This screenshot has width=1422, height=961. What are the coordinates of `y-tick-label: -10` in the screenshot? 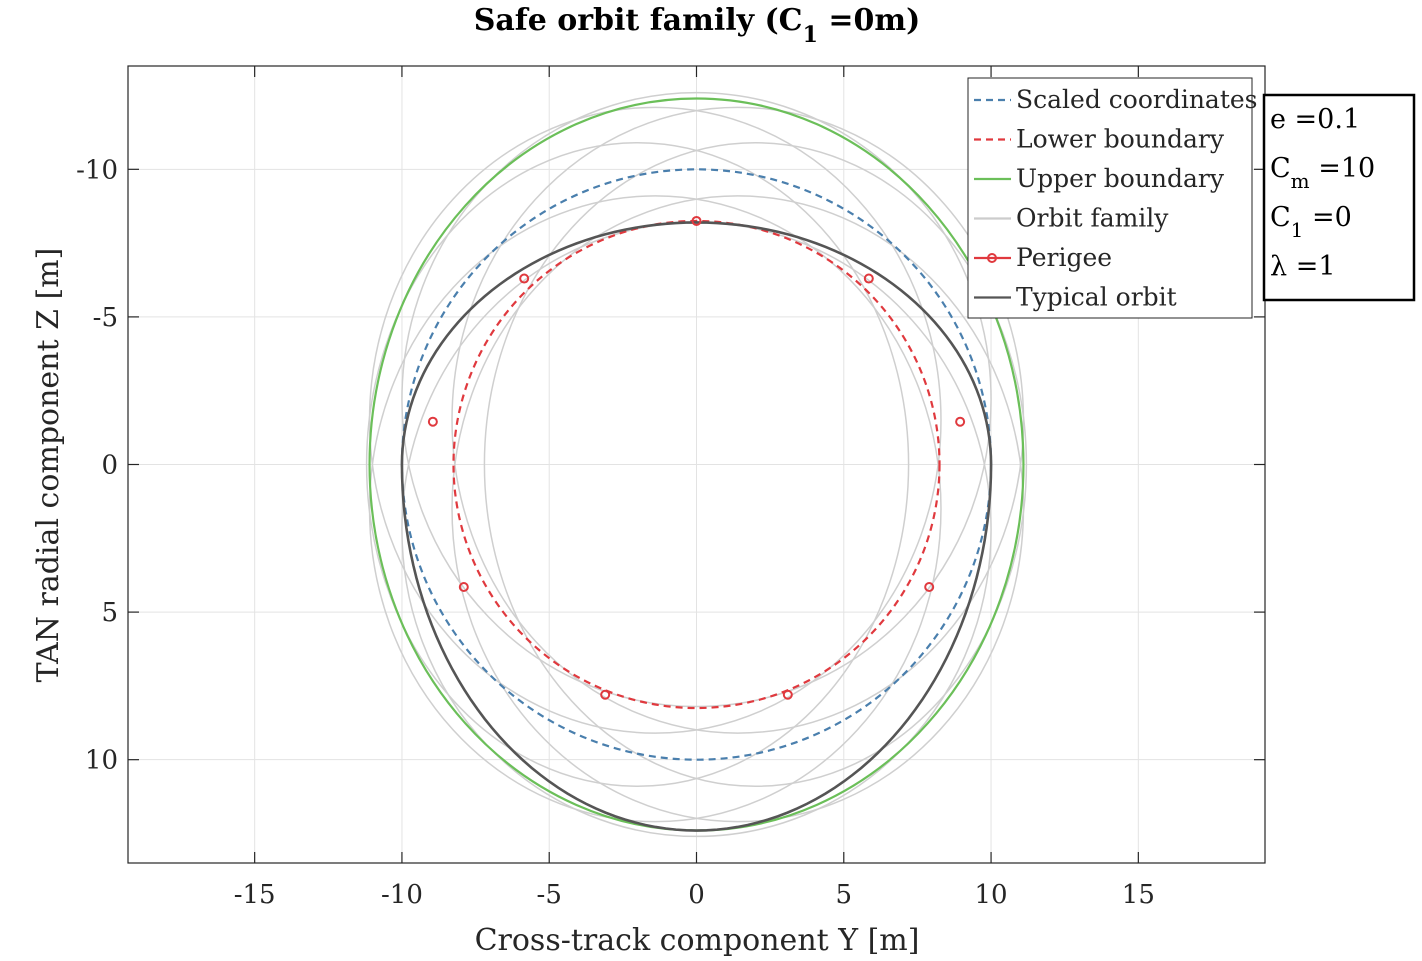 It's located at (97, 170).